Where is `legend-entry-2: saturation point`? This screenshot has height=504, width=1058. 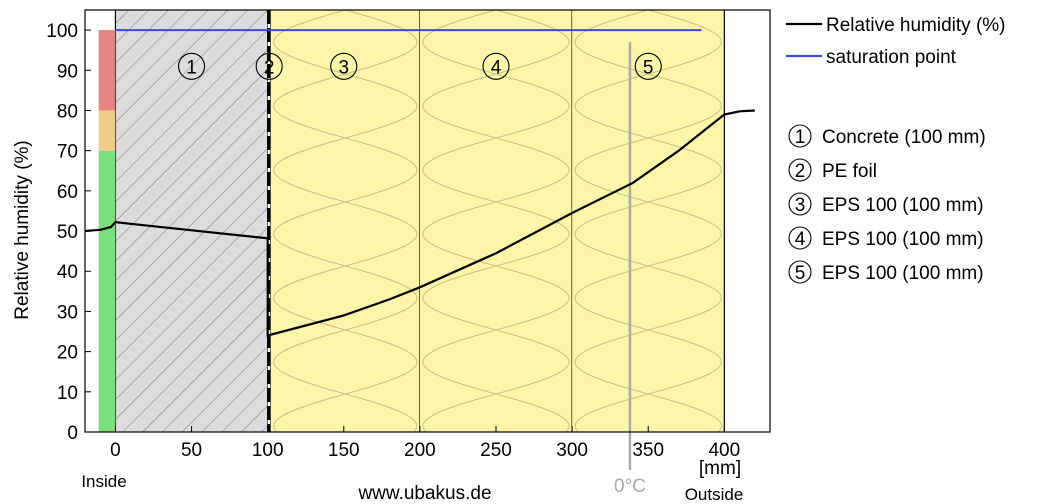 legend-entry-2: saturation point is located at coordinates (891, 57).